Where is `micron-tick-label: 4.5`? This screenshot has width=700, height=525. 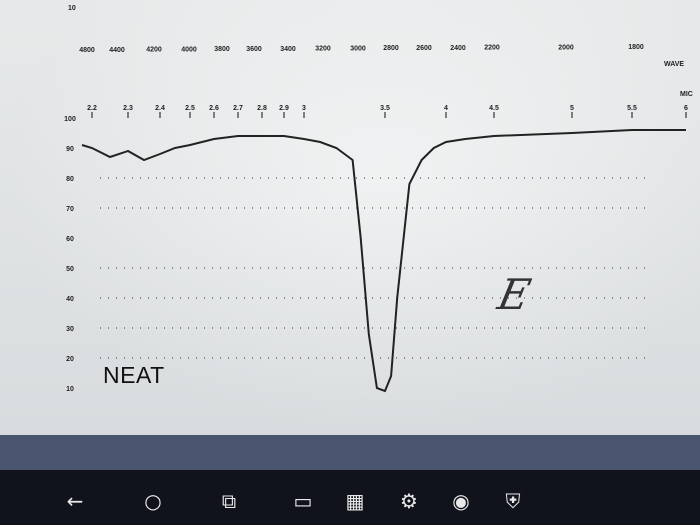 micron-tick-label: 4.5 is located at coordinates (494, 108).